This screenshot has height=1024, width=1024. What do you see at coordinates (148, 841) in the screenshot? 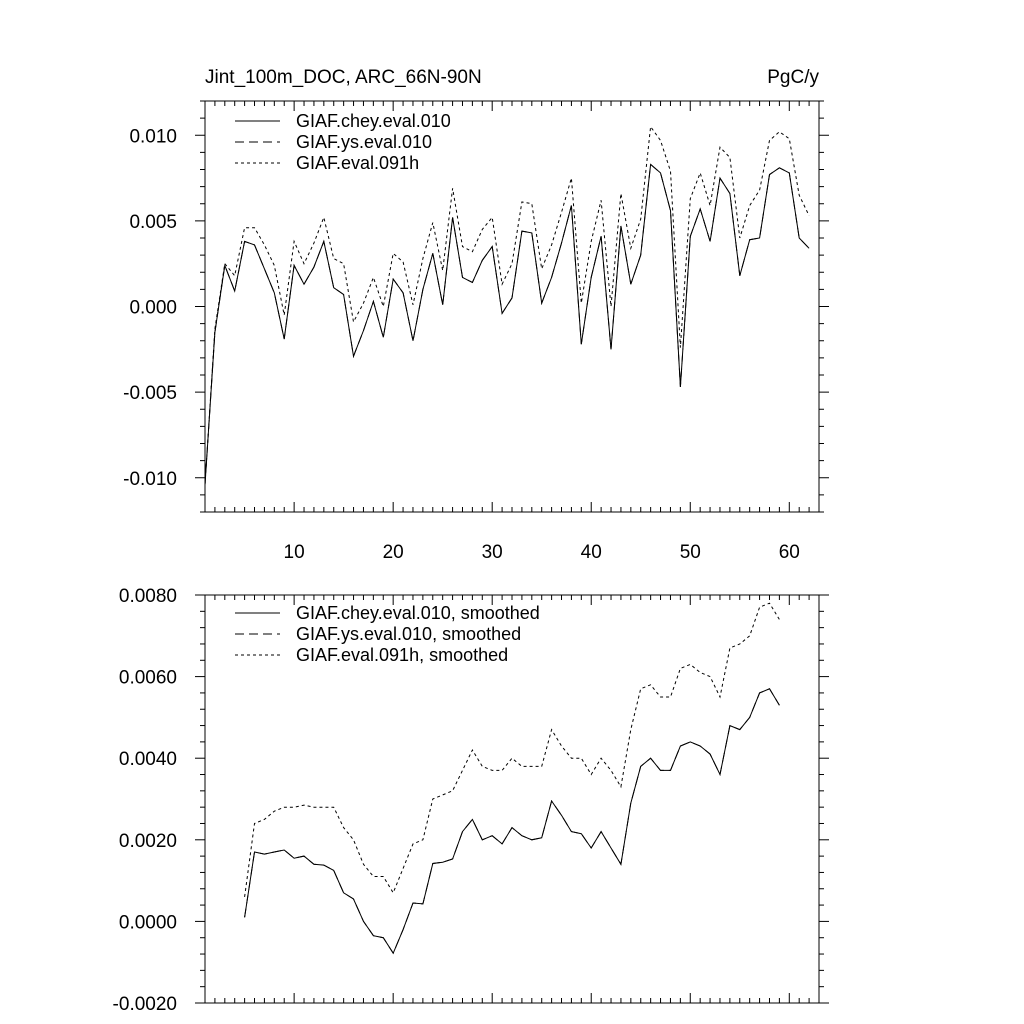
I see `bottom-y-tick-label: 0.0020` at bounding box center [148, 841].